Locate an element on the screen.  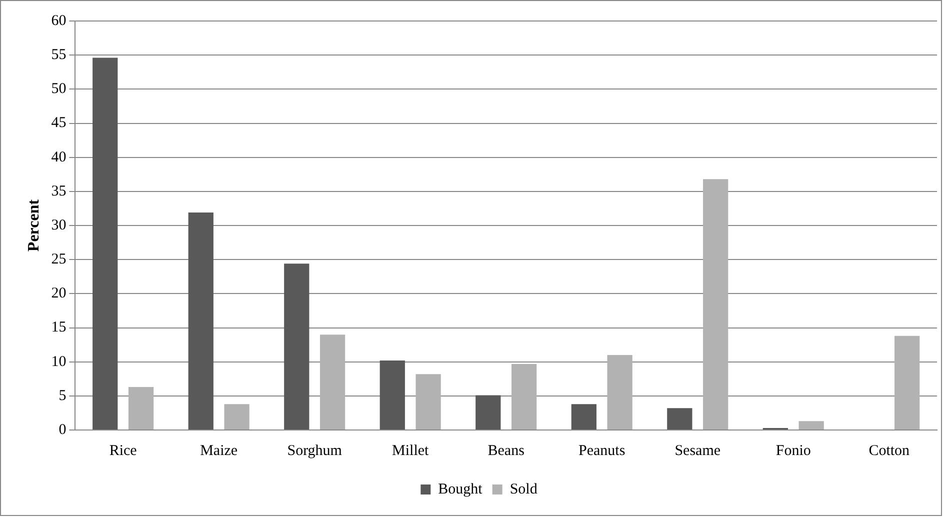
x-tick-label: Sorghum is located at coordinates (314, 450).